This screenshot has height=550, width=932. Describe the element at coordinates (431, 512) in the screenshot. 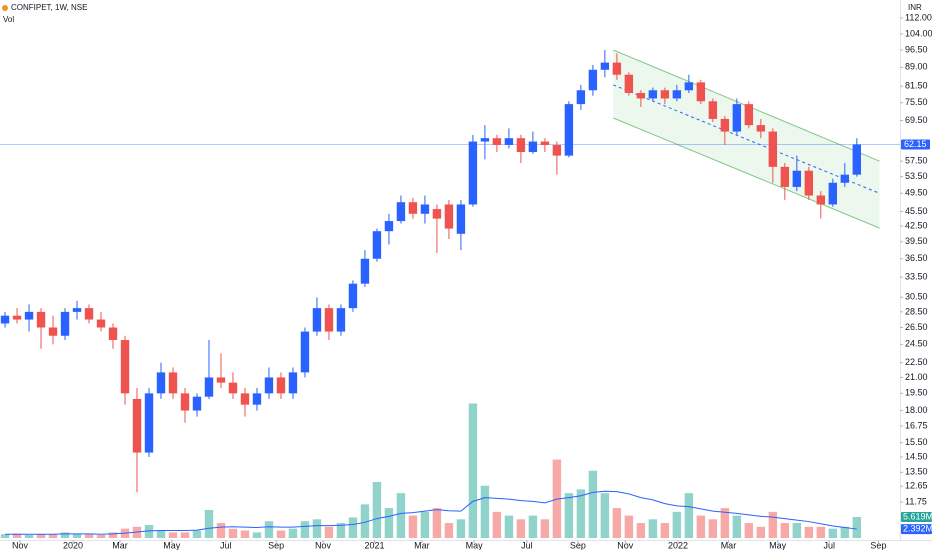

I see `volume-ma-line` at that location.